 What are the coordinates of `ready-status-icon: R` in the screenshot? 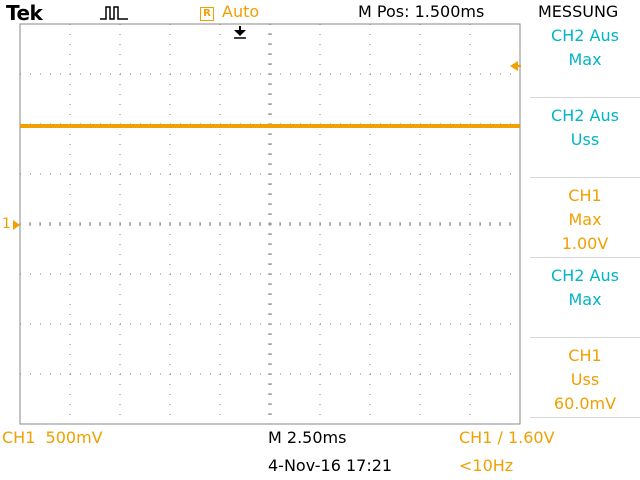 It's located at (207, 14).